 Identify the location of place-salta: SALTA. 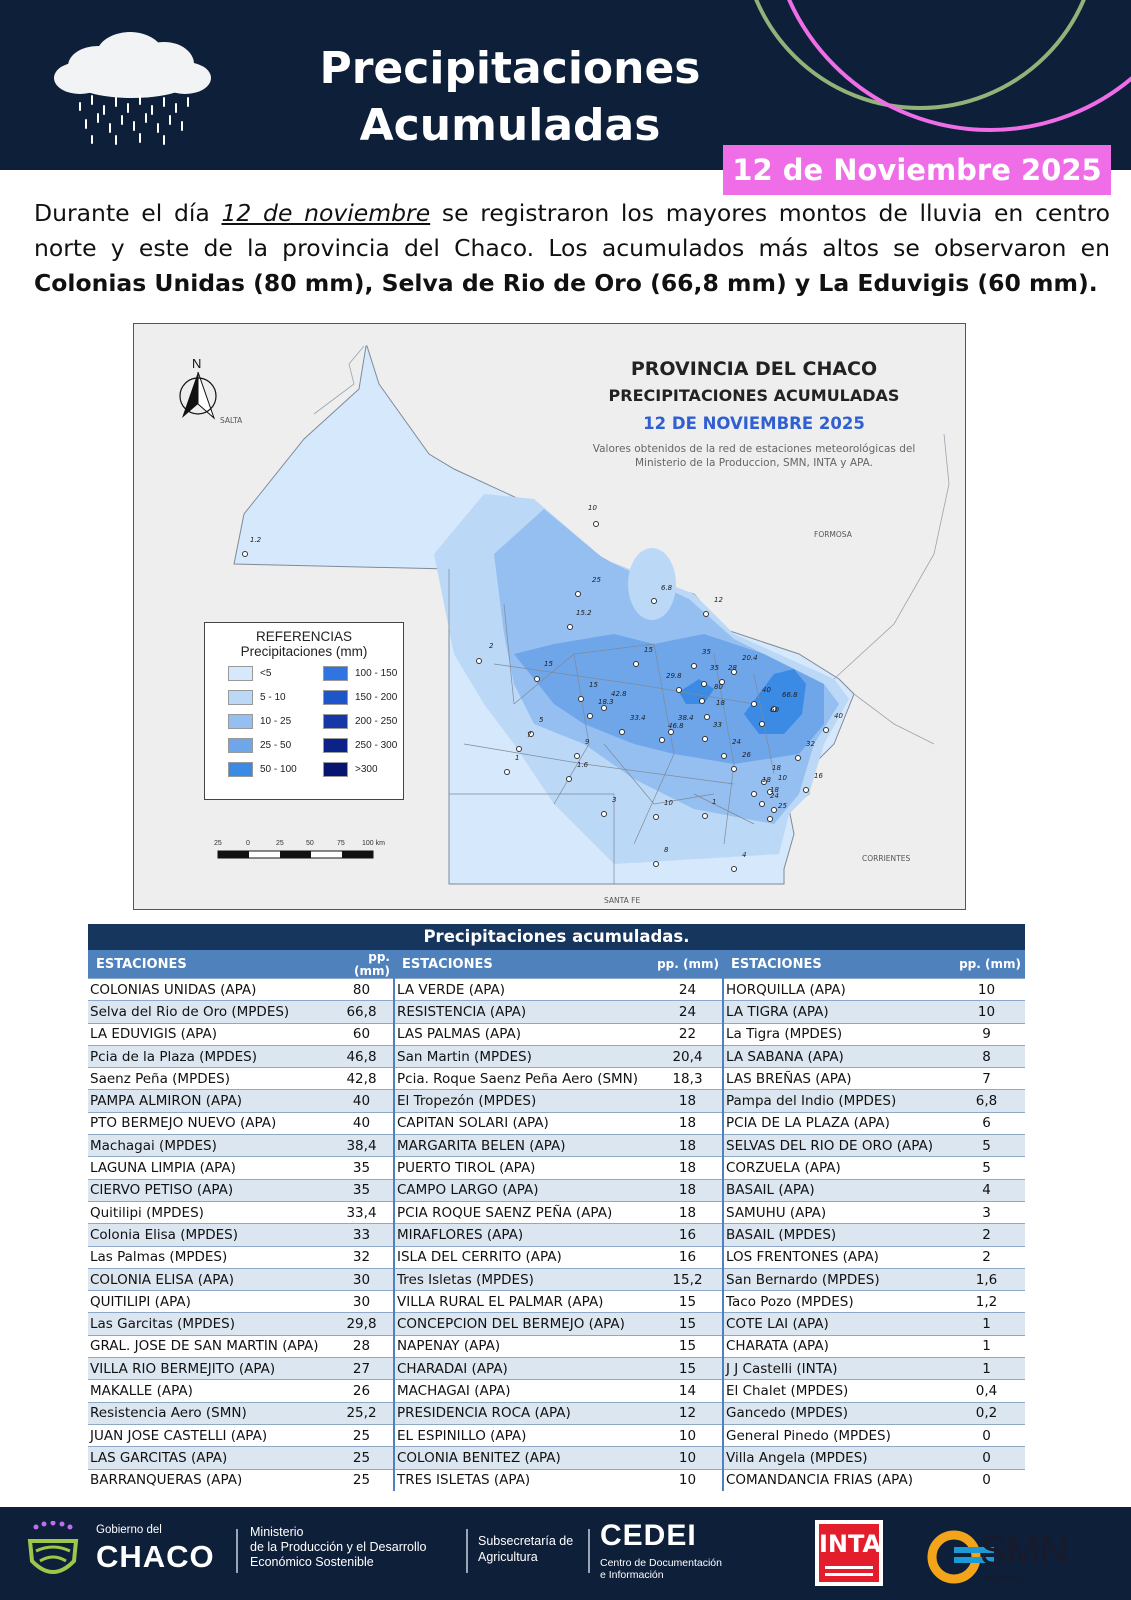
(231, 420).